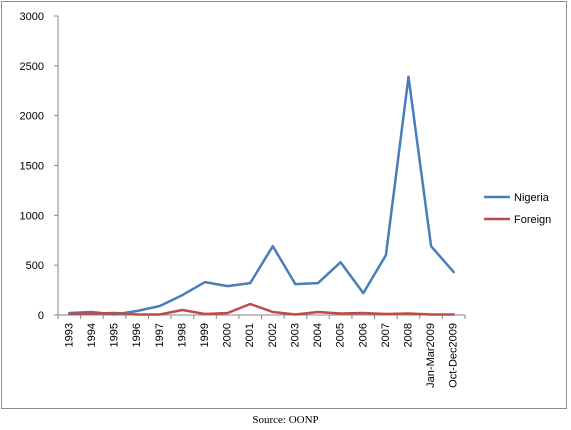  What do you see at coordinates (285, 420) in the screenshot?
I see `source-note: Source: OONP` at bounding box center [285, 420].